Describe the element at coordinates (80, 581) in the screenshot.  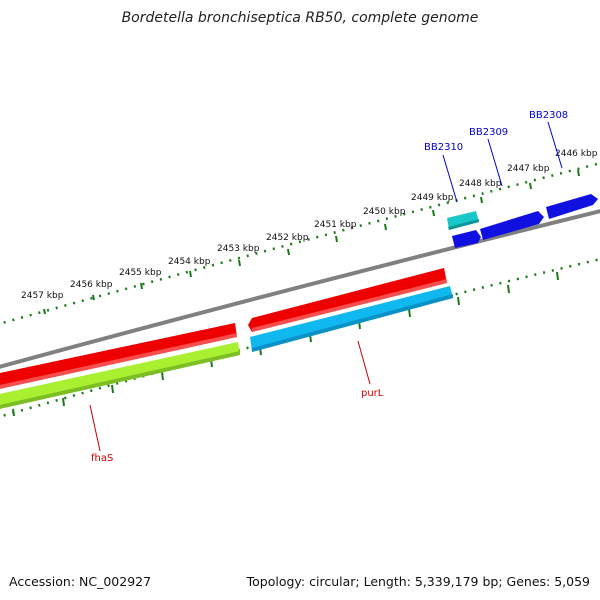
I see `accession-text: Accession: NC_002927` at that location.